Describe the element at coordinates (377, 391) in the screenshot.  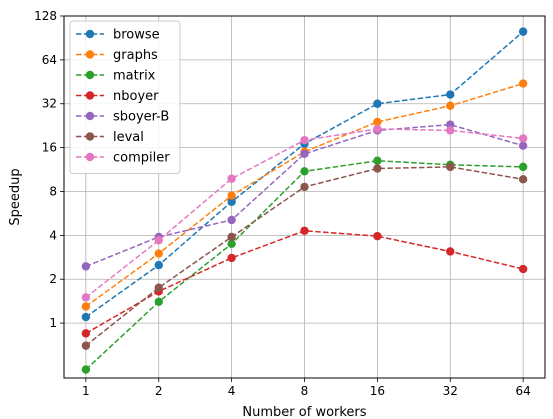
I see `x-tick-label: 16` at that location.